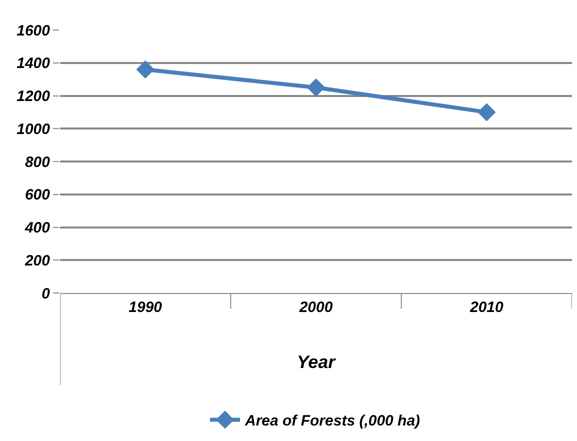  What do you see at coordinates (37, 195) in the screenshot?
I see `y-tick-label: 600` at bounding box center [37, 195].